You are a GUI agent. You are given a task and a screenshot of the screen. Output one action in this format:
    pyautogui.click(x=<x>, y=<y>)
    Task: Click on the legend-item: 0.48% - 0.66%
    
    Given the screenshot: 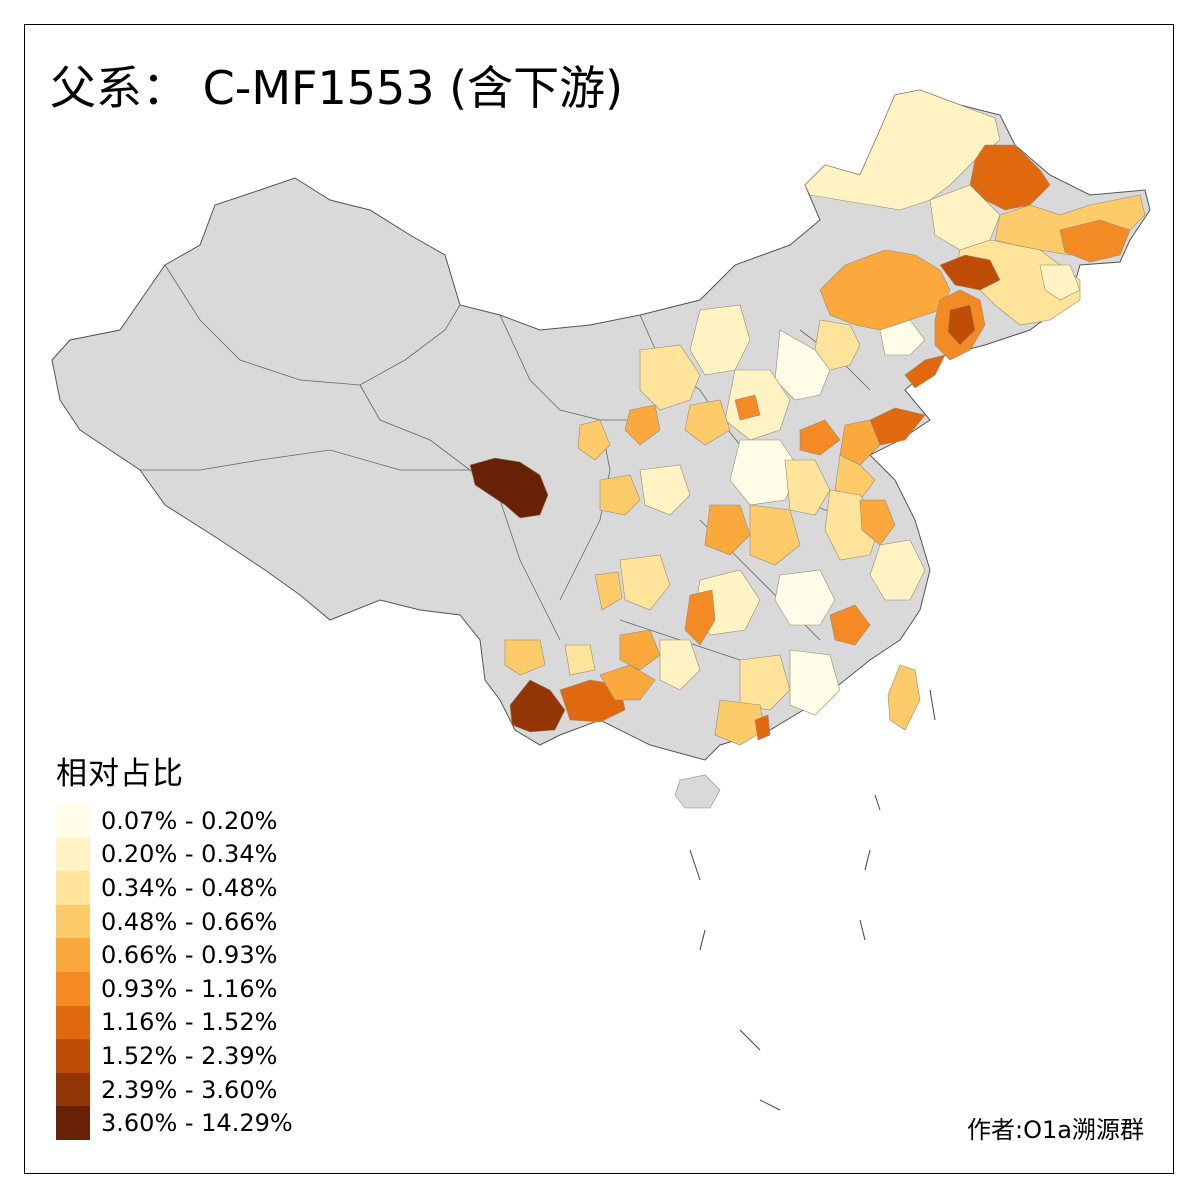 What is the action you would take?
    pyautogui.click(x=174, y=921)
    